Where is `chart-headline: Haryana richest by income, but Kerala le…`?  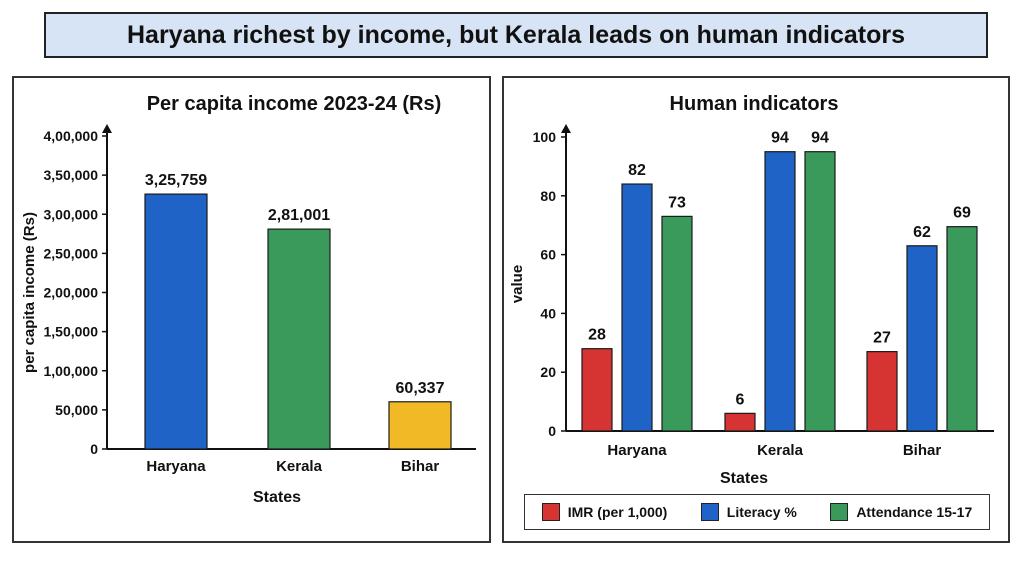
chart-headline: Haryana richest by income, but Kerala le… is located at coordinates (516, 35).